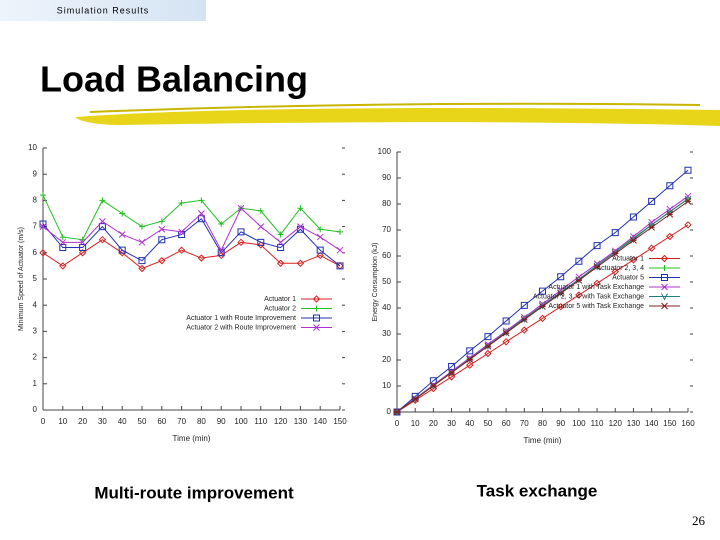 Image resolution: width=720 pixels, height=540 pixels. What do you see at coordinates (241, 327) in the screenshot?
I see `legend-label: Actuator 2 with Route Improvement` at bounding box center [241, 327].